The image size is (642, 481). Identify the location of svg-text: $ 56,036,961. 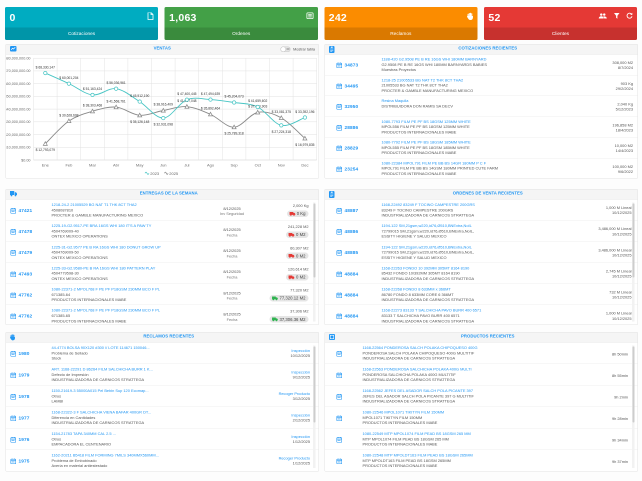
(115, 83).